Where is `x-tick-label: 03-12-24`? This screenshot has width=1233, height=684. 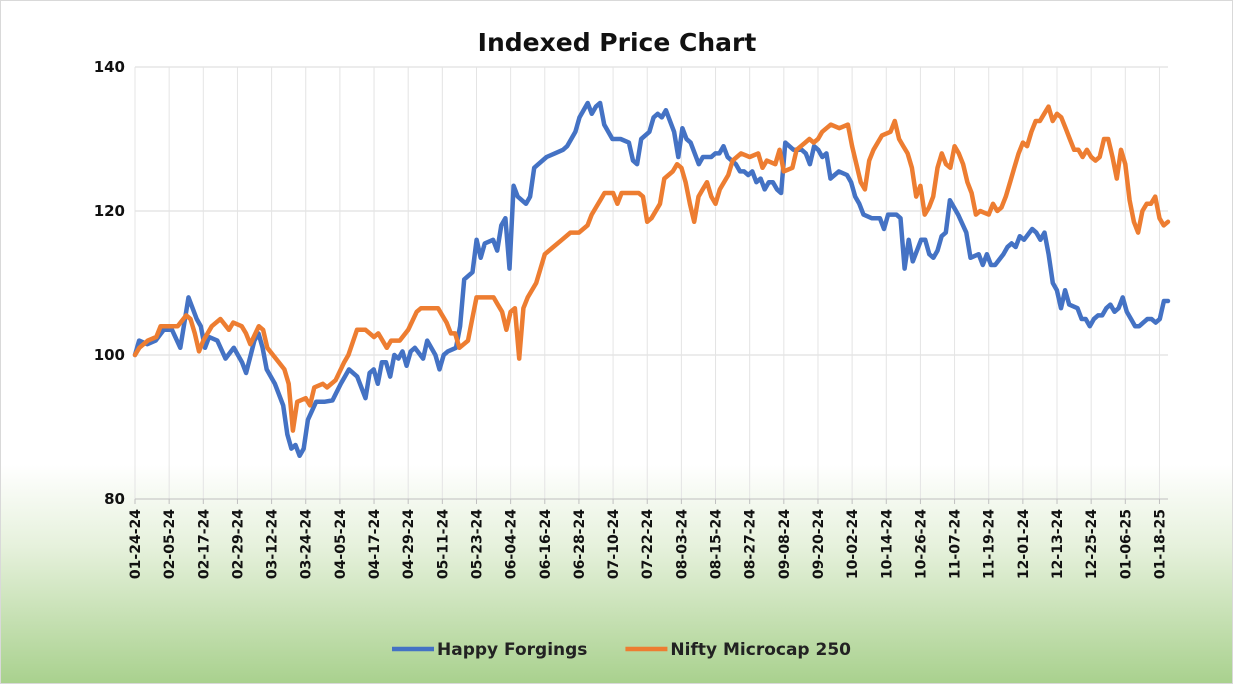 x-tick-label: 03-12-24 is located at coordinates (273, 544).